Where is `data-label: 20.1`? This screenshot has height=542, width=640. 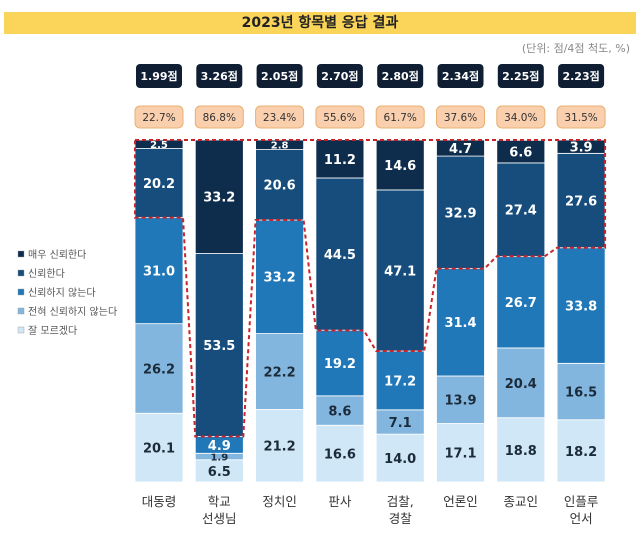
data-label: 20.1 is located at coordinates (159, 449).